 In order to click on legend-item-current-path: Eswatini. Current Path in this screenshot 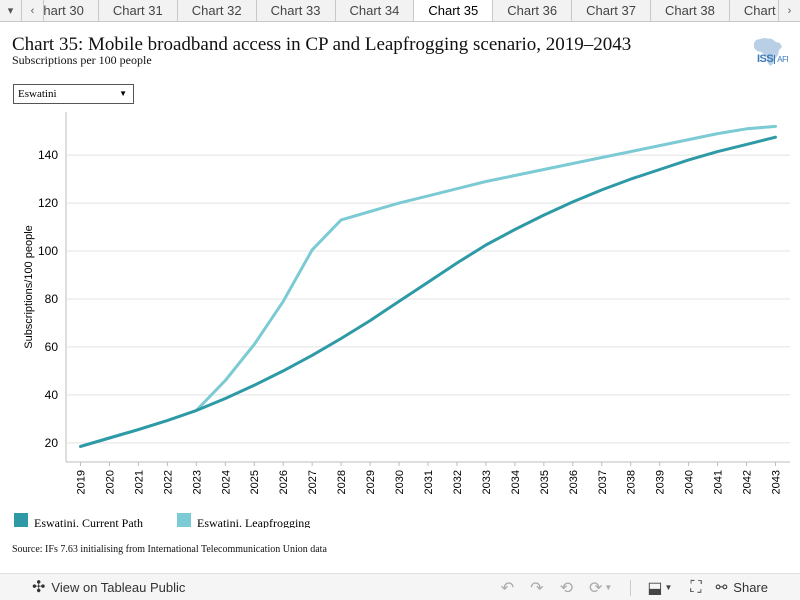, I will do `click(78, 520)`.